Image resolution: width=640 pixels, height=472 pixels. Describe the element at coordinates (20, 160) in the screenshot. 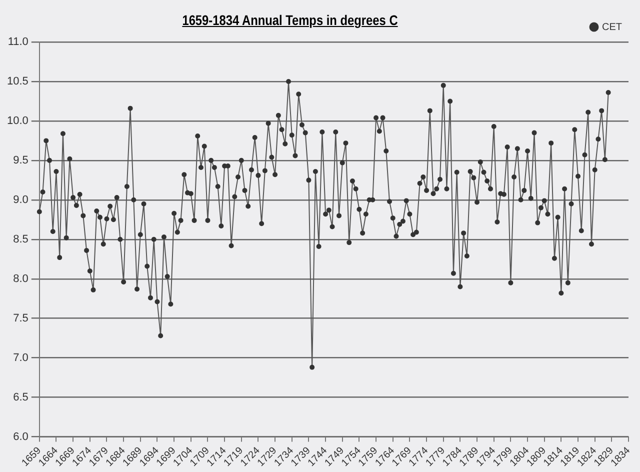

I see `y-tick-label: 9.5` at that location.